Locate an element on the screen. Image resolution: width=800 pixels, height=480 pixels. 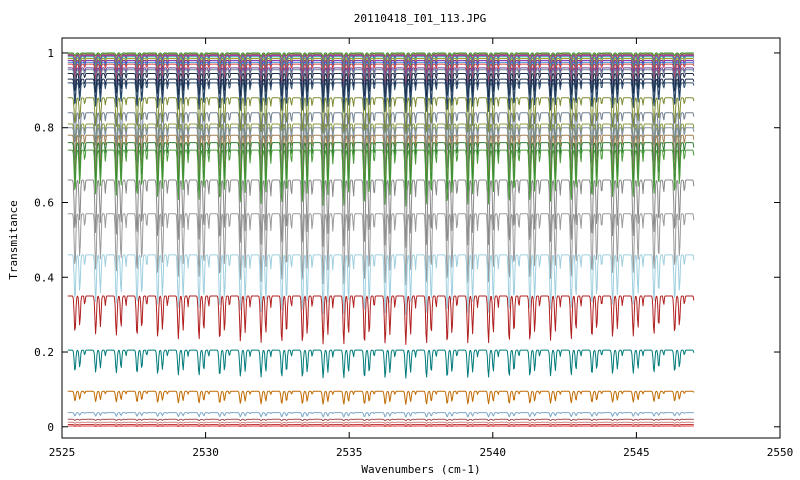
x-tick-label: 2530 is located at coordinates (205, 452).